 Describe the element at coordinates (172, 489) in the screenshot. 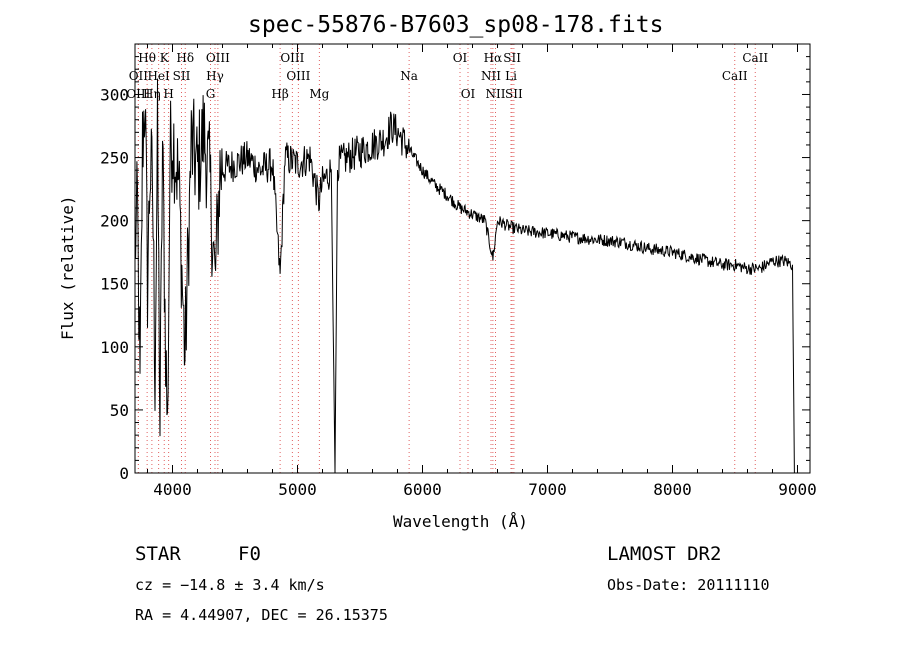

I see `x-tick-label: 4000` at that location.